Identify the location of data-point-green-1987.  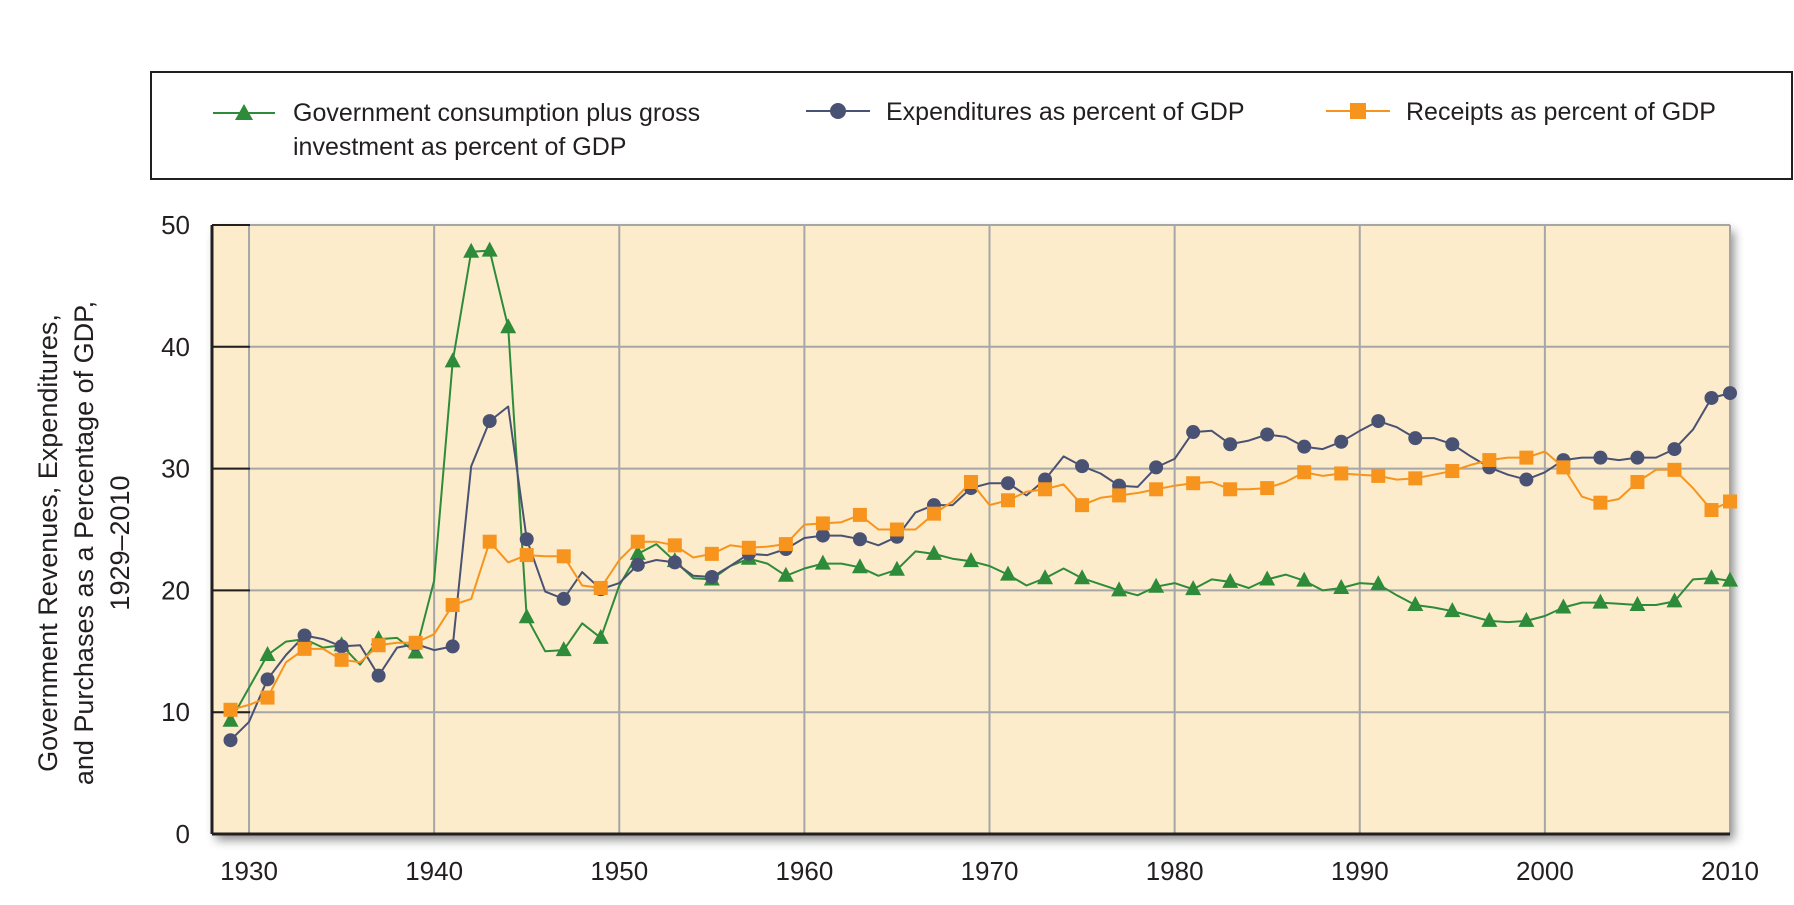
(1304, 579).